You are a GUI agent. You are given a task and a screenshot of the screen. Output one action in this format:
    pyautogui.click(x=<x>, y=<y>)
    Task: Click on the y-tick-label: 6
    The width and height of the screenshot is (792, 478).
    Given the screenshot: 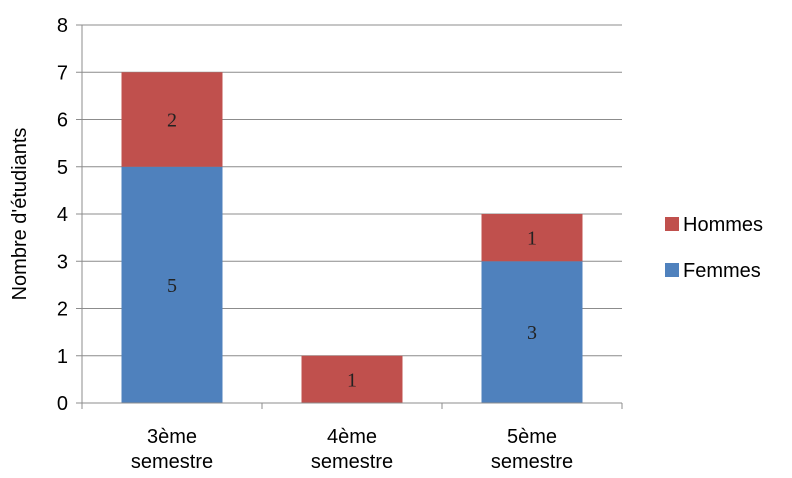 What is the action you would take?
    pyautogui.click(x=62, y=121)
    